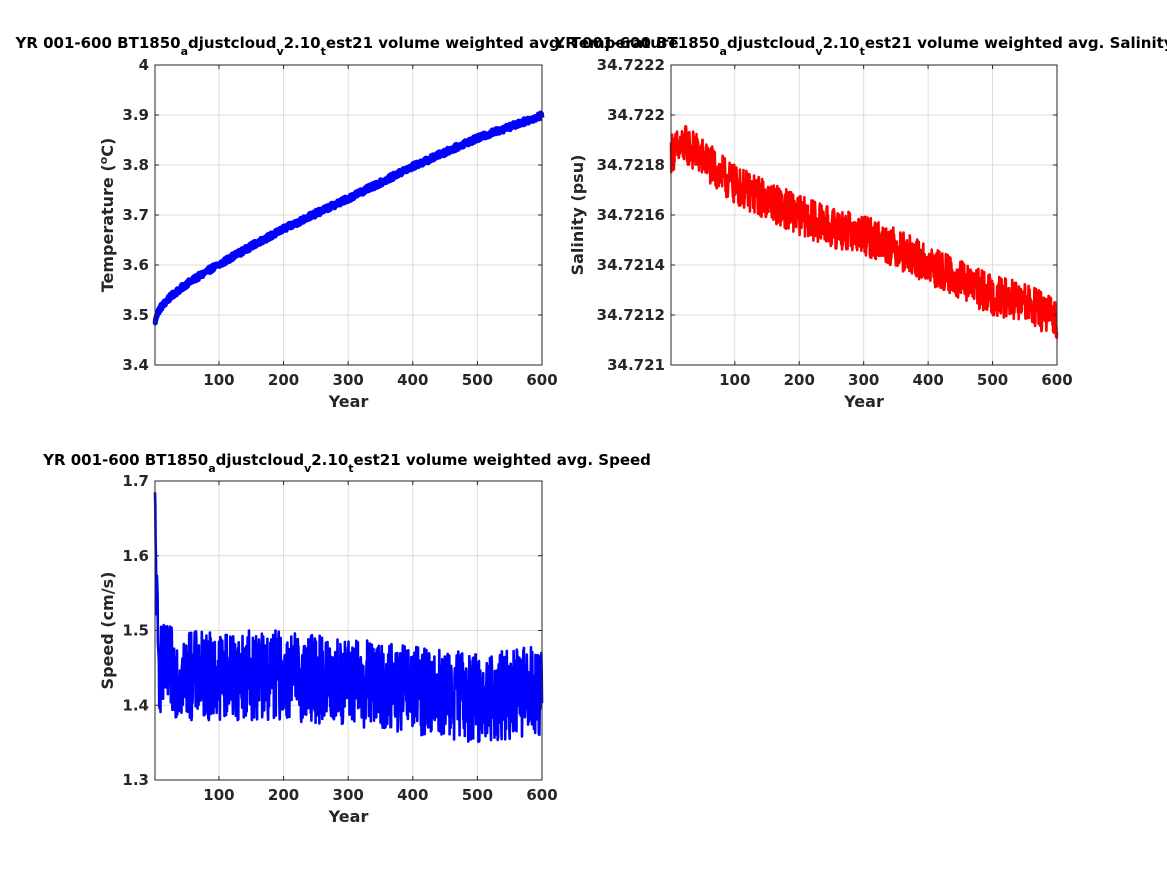  I want to click on y-tick-label: 34.721, so click(636, 365).